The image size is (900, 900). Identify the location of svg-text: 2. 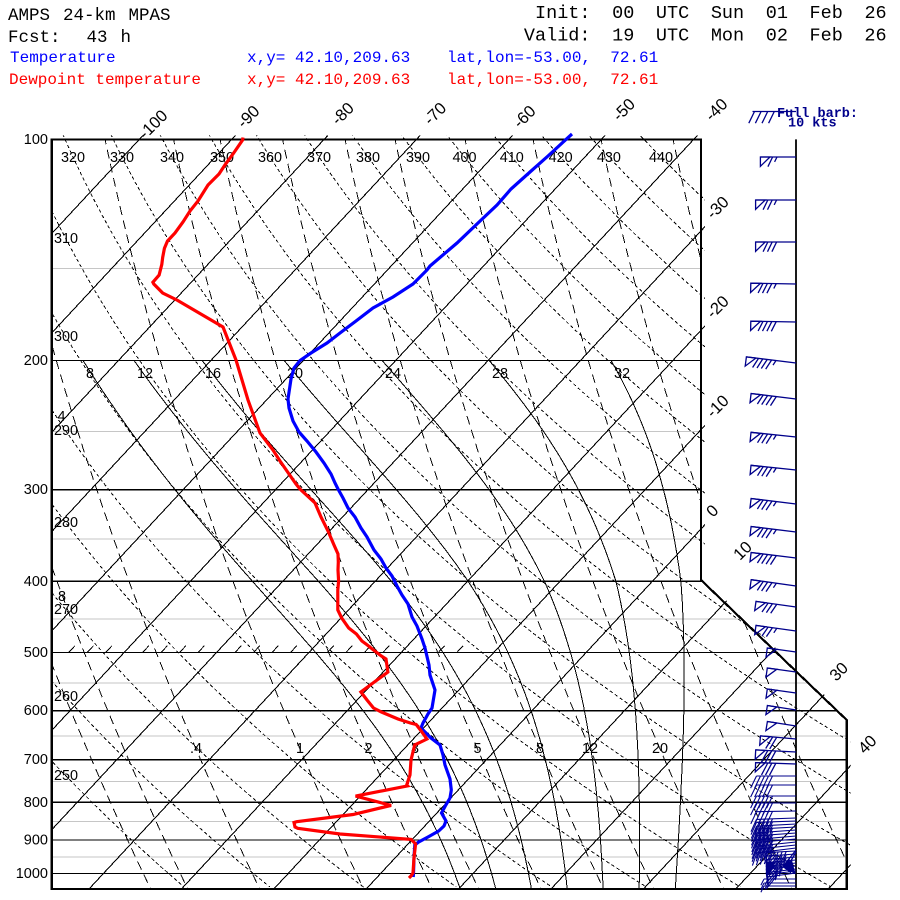
(368, 749).